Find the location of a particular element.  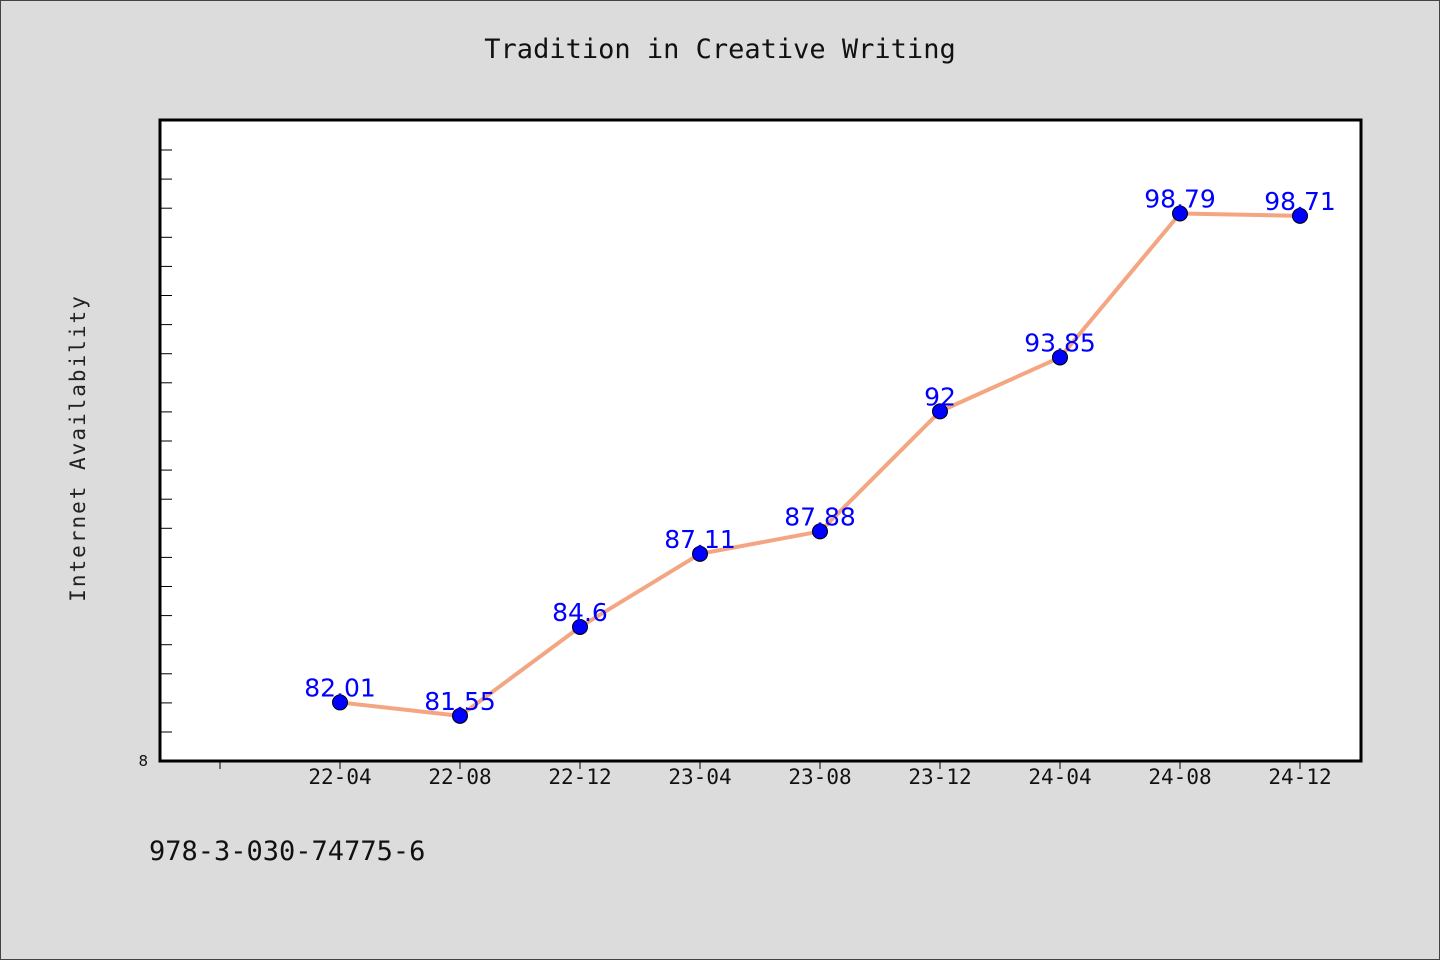

data-label: 92 is located at coordinates (940, 396).